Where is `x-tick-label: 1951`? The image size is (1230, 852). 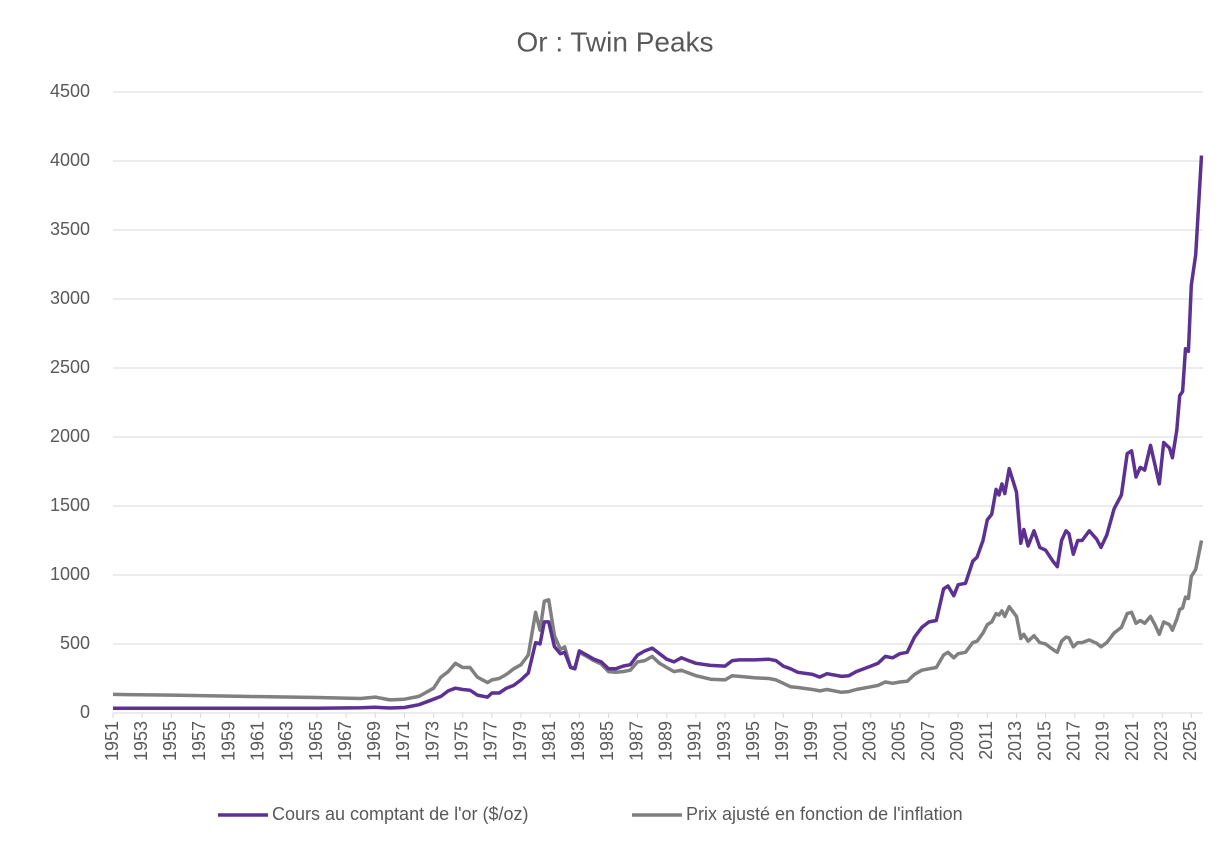 x-tick-label: 1951 is located at coordinates (112, 741).